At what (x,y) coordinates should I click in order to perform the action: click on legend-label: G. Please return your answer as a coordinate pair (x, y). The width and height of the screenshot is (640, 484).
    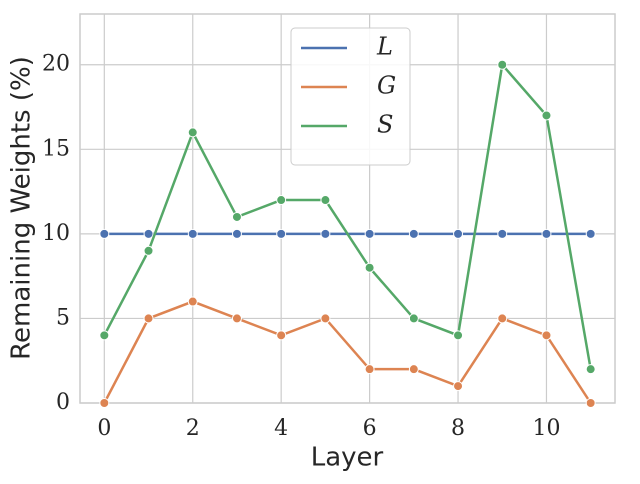
    Looking at the image, I should click on (386, 86).